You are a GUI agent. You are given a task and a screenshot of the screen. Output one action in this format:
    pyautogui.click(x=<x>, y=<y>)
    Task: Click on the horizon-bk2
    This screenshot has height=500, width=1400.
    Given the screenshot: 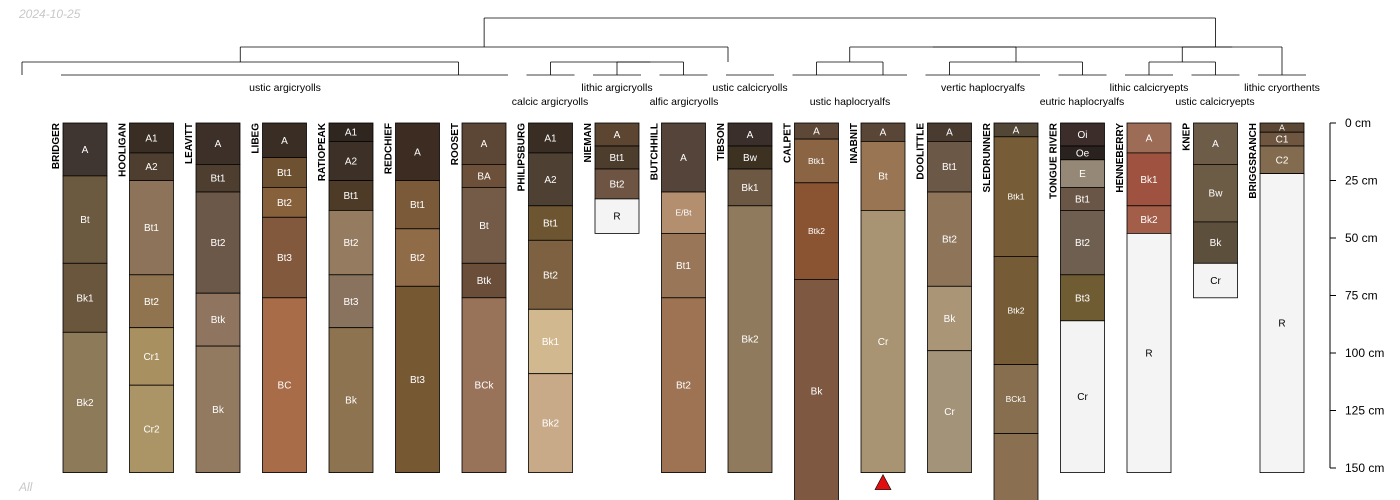 What is the action you would take?
    pyautogui.click(x=85, y=402)
    